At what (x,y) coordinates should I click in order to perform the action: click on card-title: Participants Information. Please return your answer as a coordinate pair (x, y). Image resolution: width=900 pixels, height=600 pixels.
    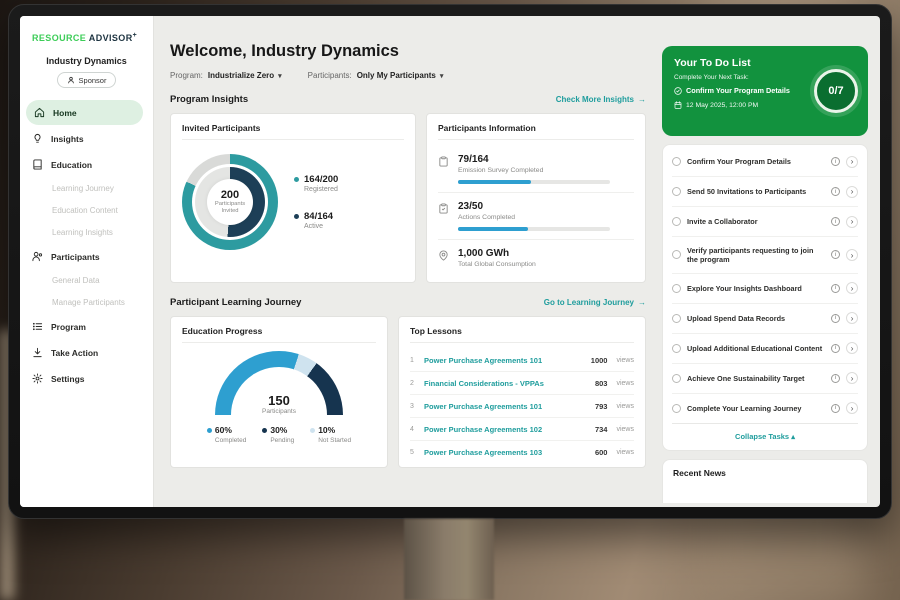
    Looking at the image, I should click on (536, 131).